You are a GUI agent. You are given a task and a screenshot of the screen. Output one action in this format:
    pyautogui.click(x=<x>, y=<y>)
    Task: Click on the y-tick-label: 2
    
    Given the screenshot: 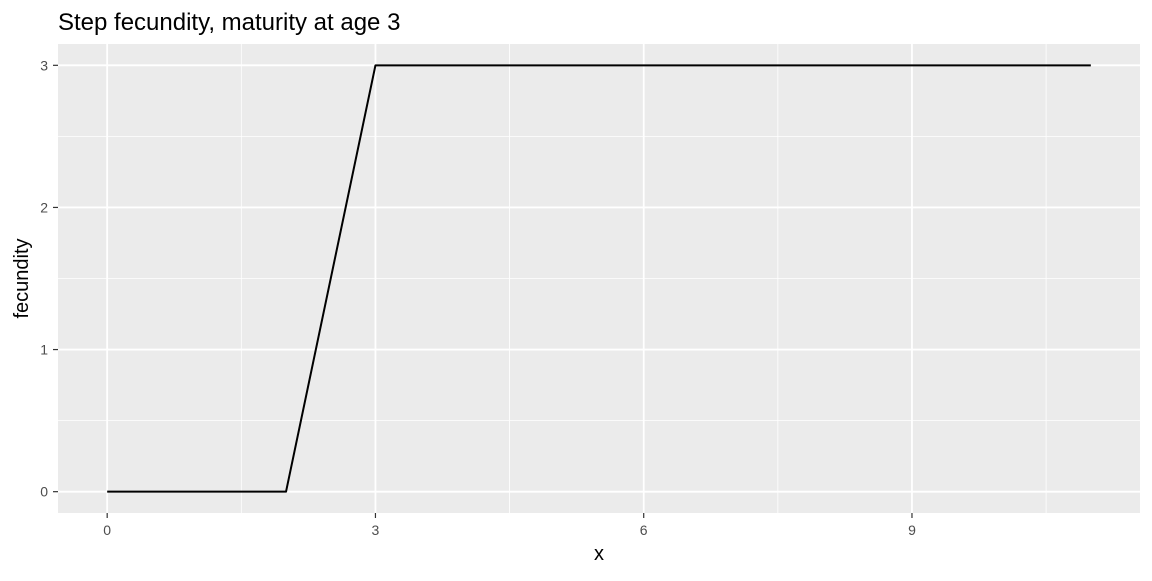 What is the action you would take?
    pyautogui.click(x=44, y=207)
    